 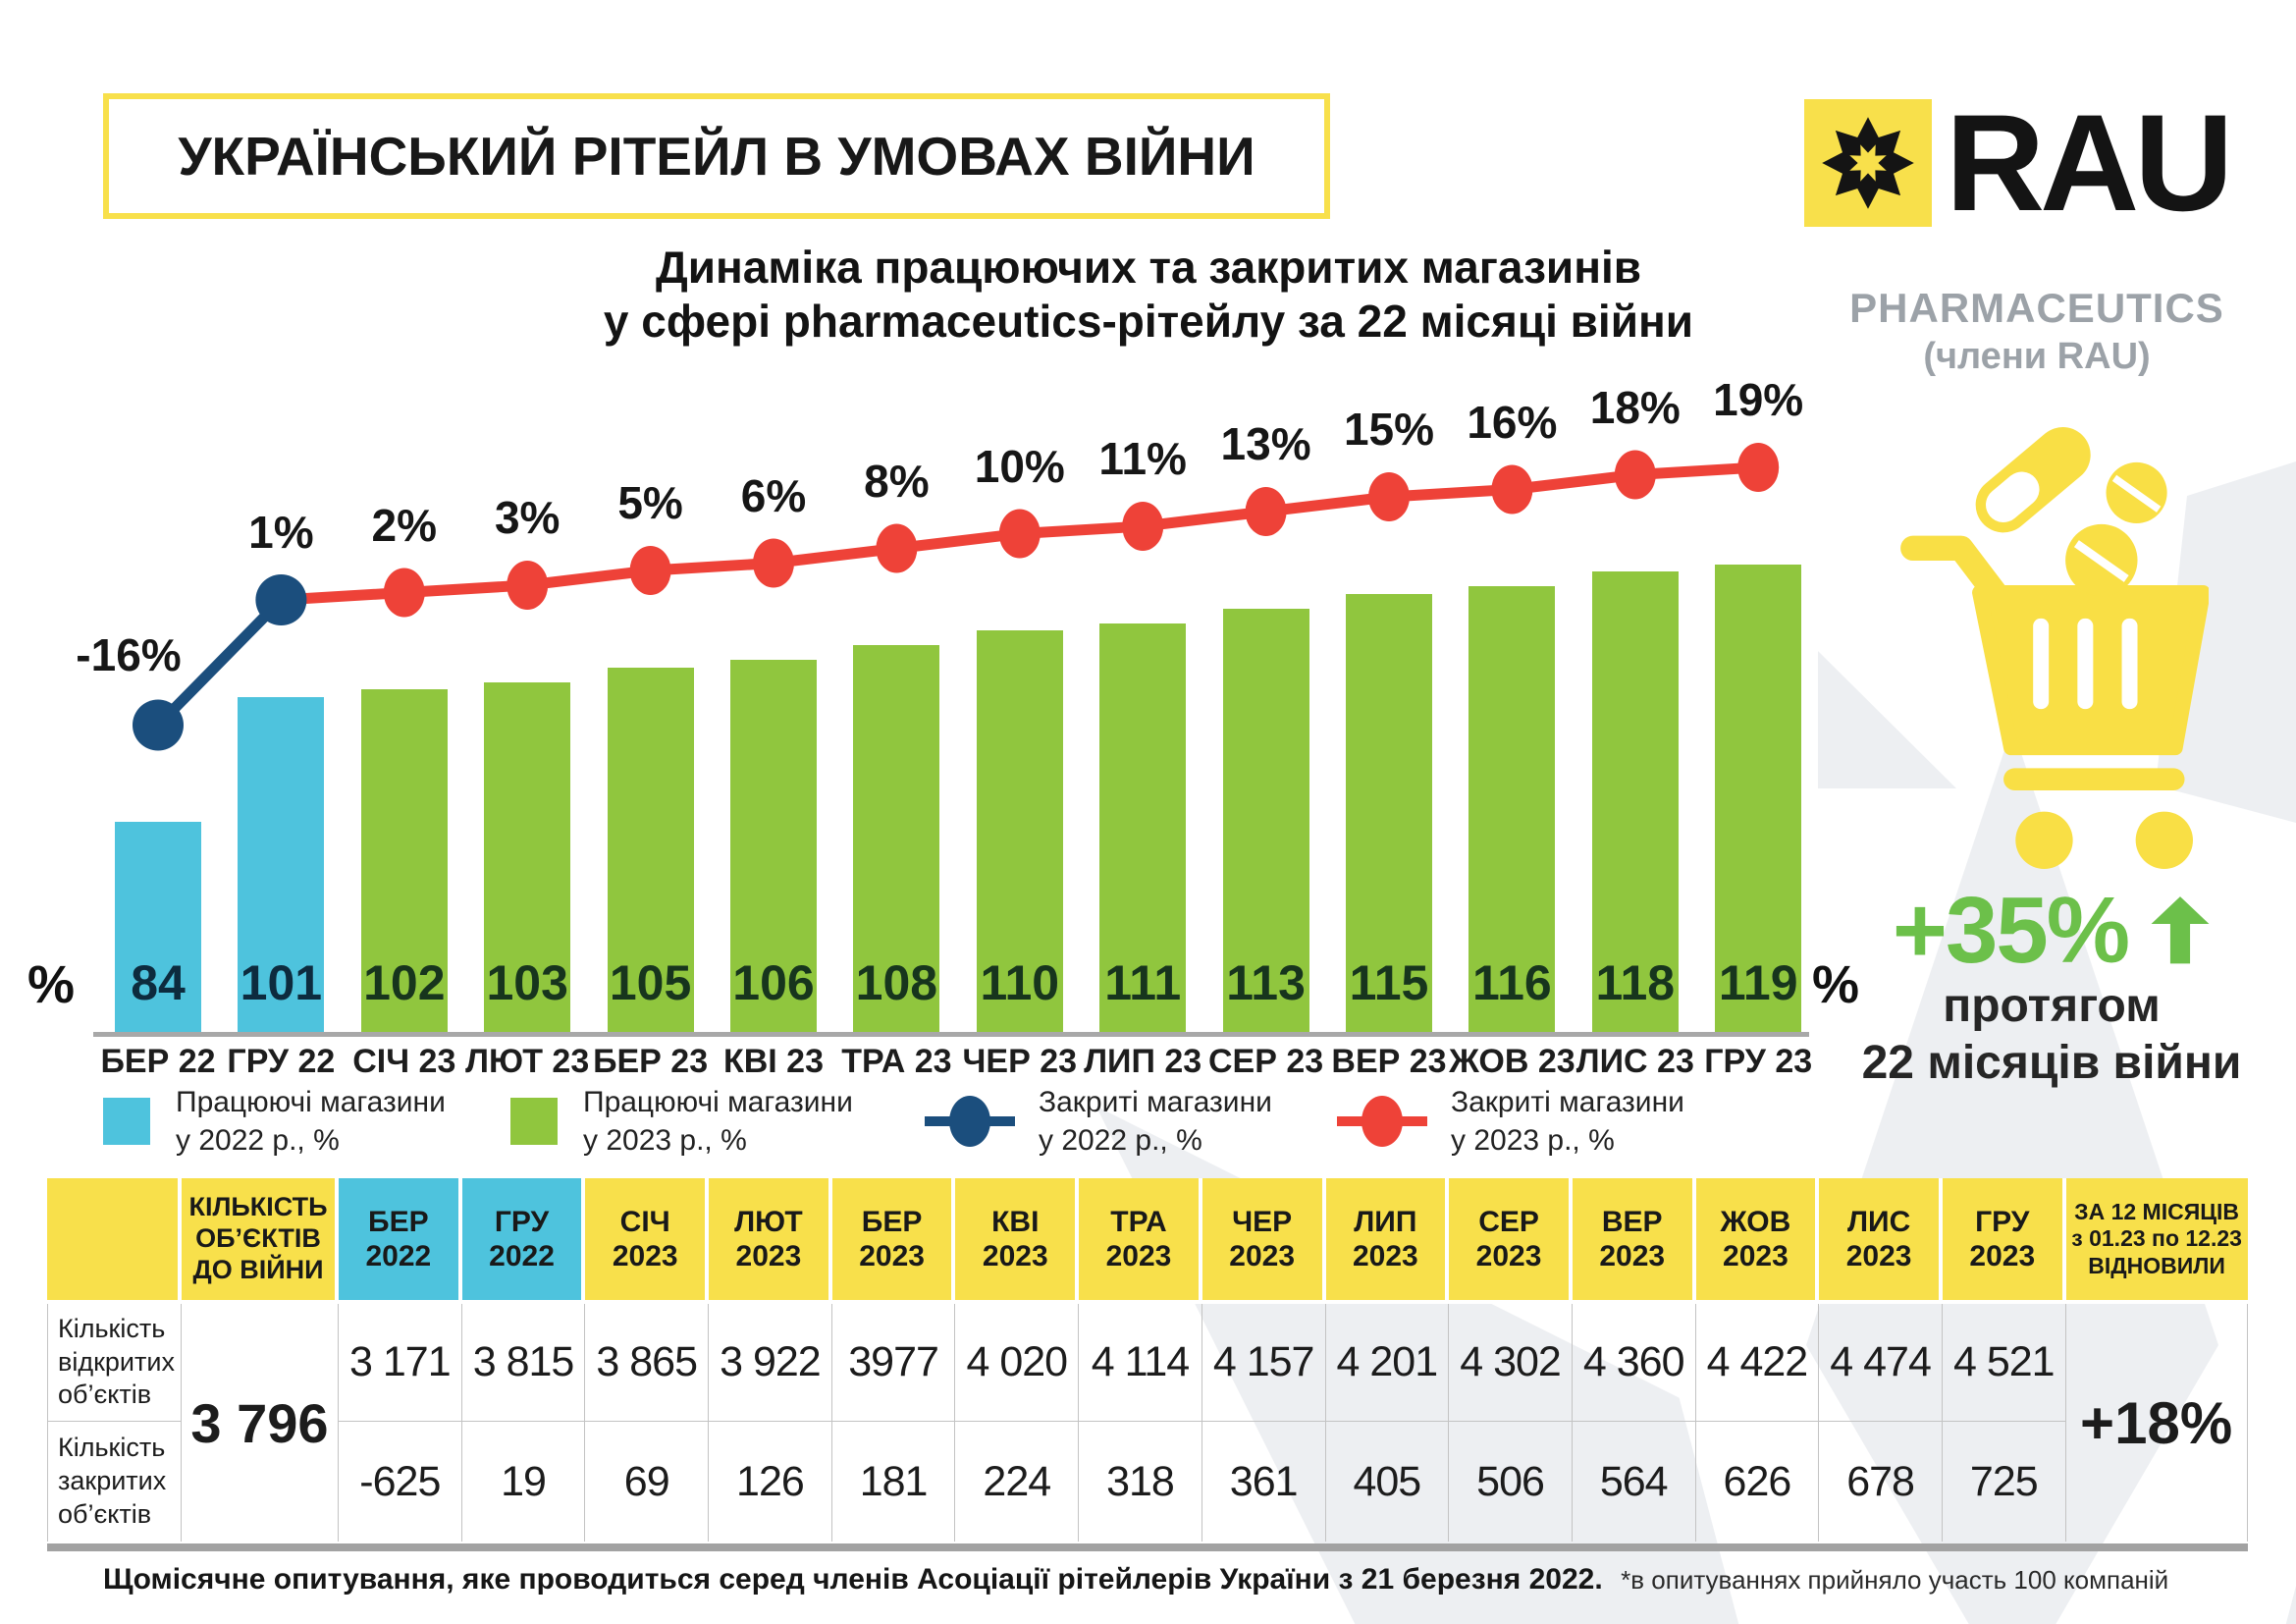 What do you see at coordinates (158, 928) in the screenshot?
I see `bar-БЕР 22` at bounding box center [158, 928].